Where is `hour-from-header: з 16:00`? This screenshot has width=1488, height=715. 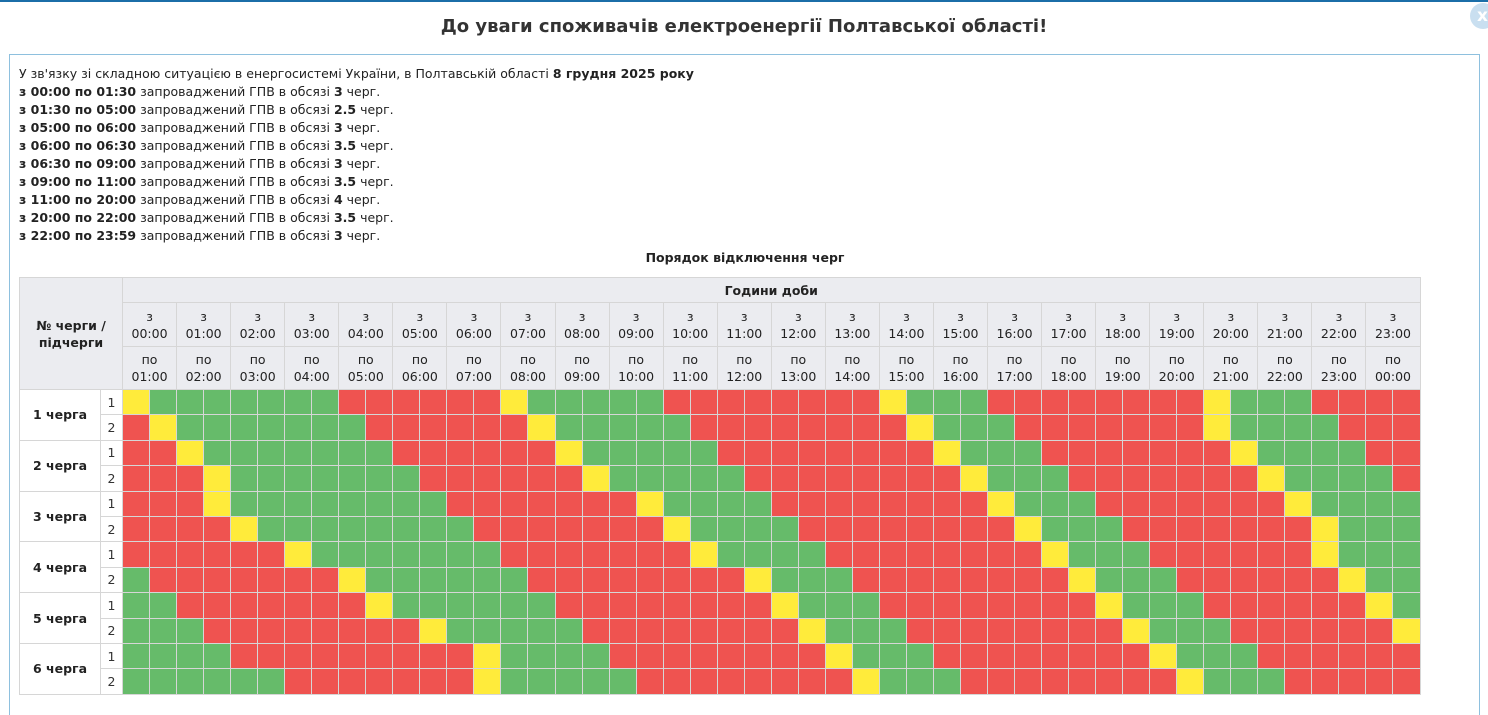
hour-from-header: з 16:00 is located at coordinates (1014, 324).